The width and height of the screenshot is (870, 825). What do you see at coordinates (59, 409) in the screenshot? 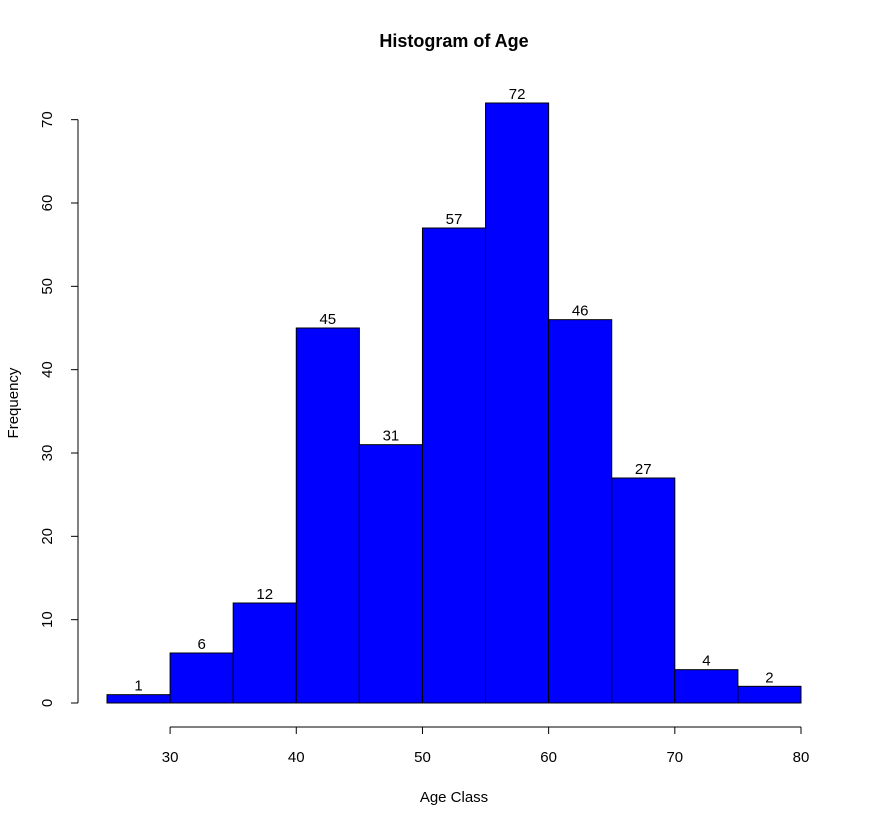
I see `y-axis: 0 10 20 30 40 50 60 70` at bounding box center [59, 409].